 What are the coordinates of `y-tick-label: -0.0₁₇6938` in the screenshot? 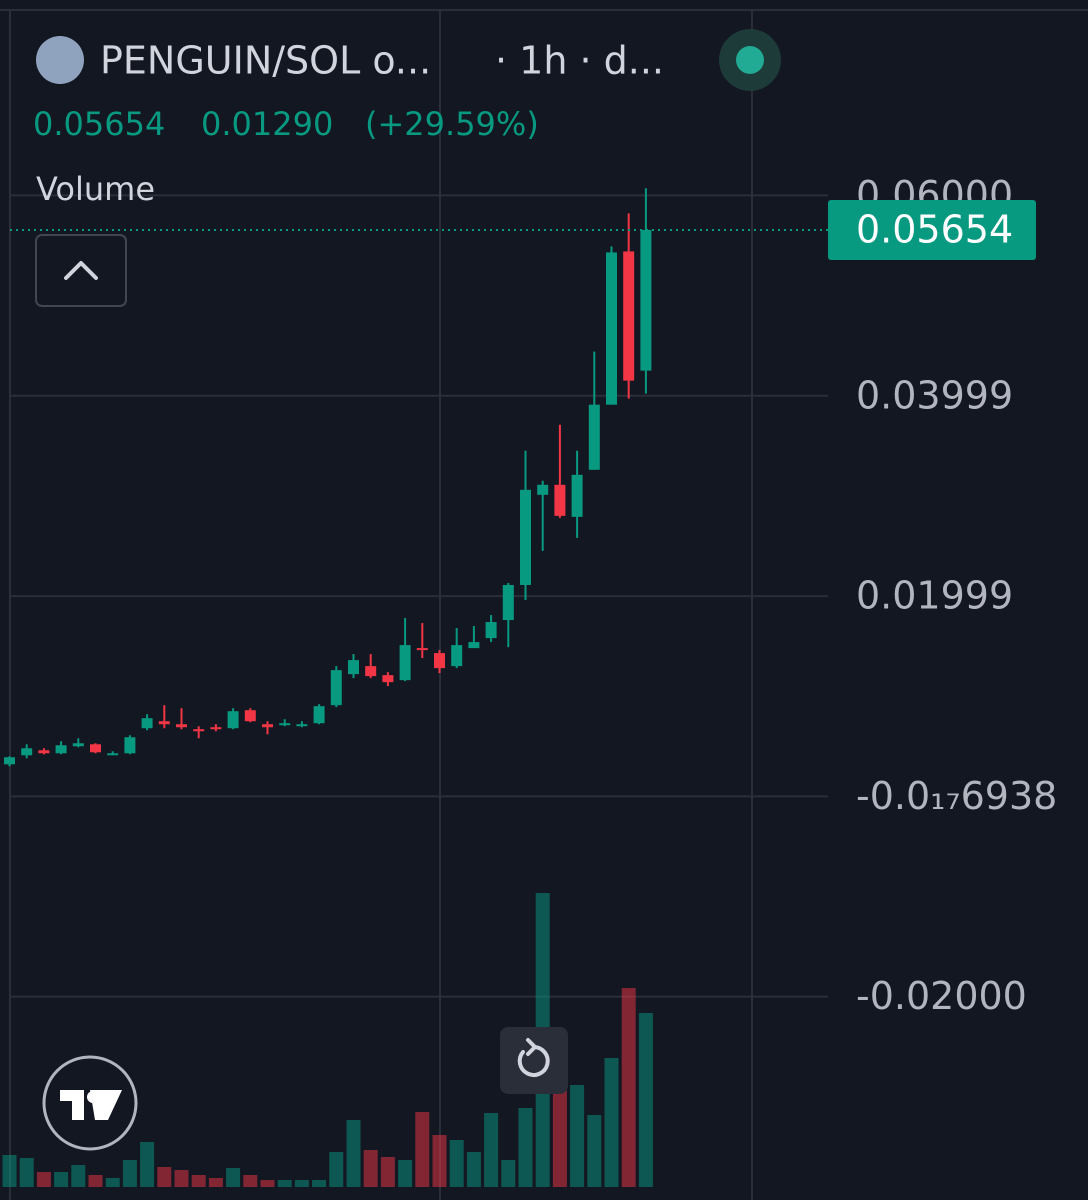 It's located at (956, 796).